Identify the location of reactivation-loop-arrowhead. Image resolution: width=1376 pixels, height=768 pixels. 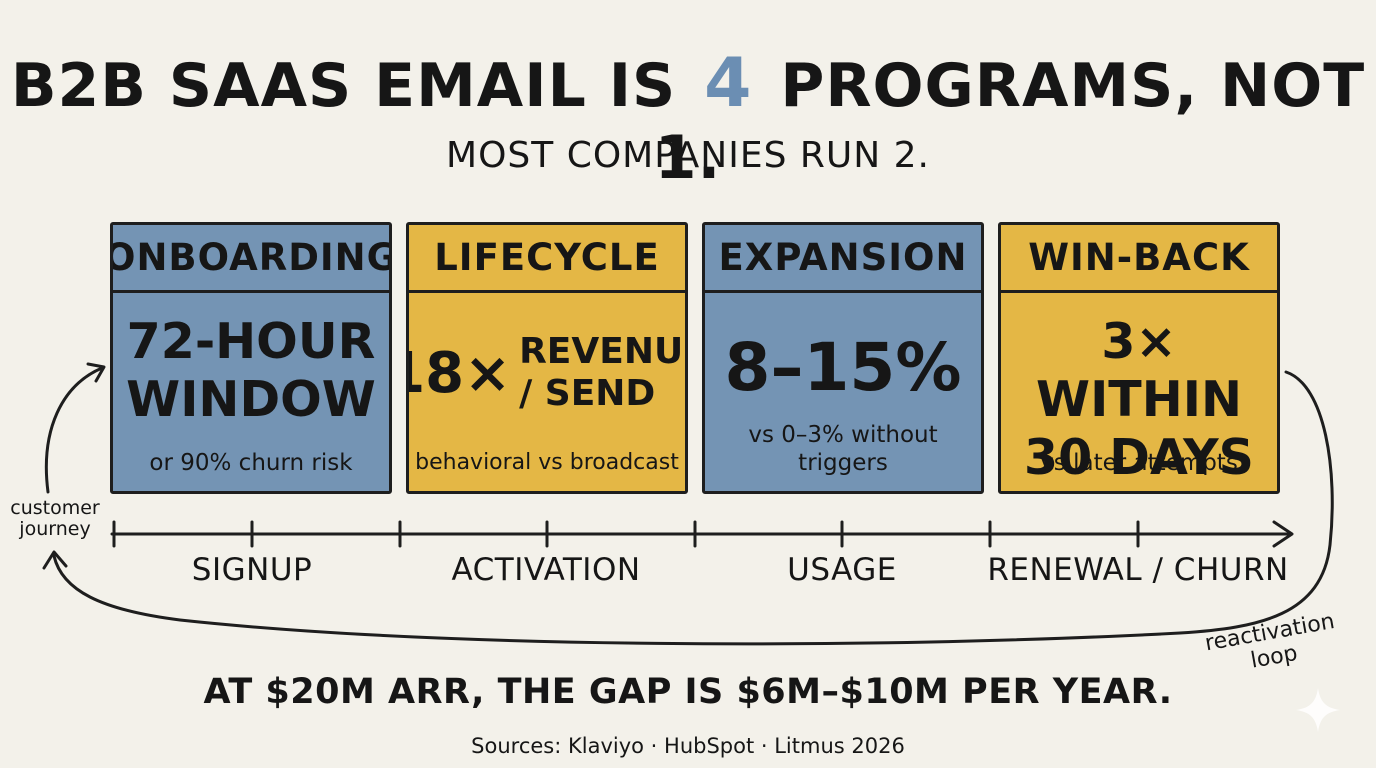
(55, 560).